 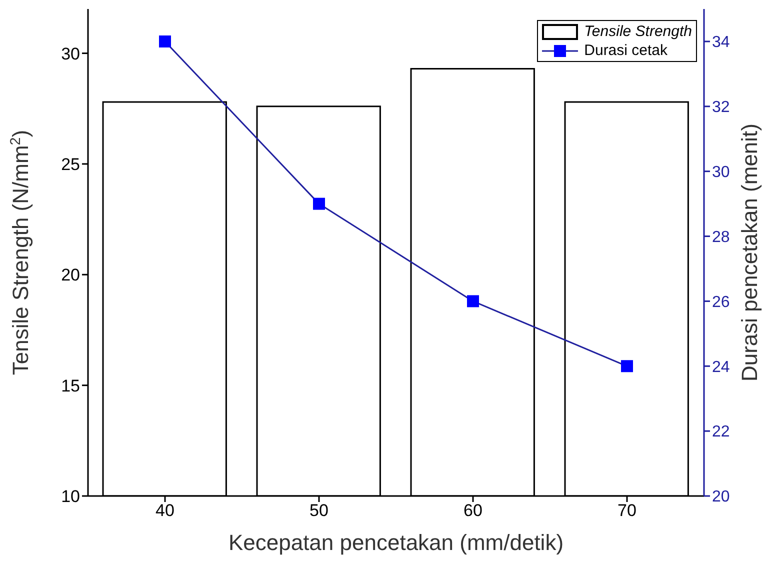 What do you see at coordinates (721, 237) in the screenshot?
I see `y2-tick-label: 28` at bounding box center [721, 237].